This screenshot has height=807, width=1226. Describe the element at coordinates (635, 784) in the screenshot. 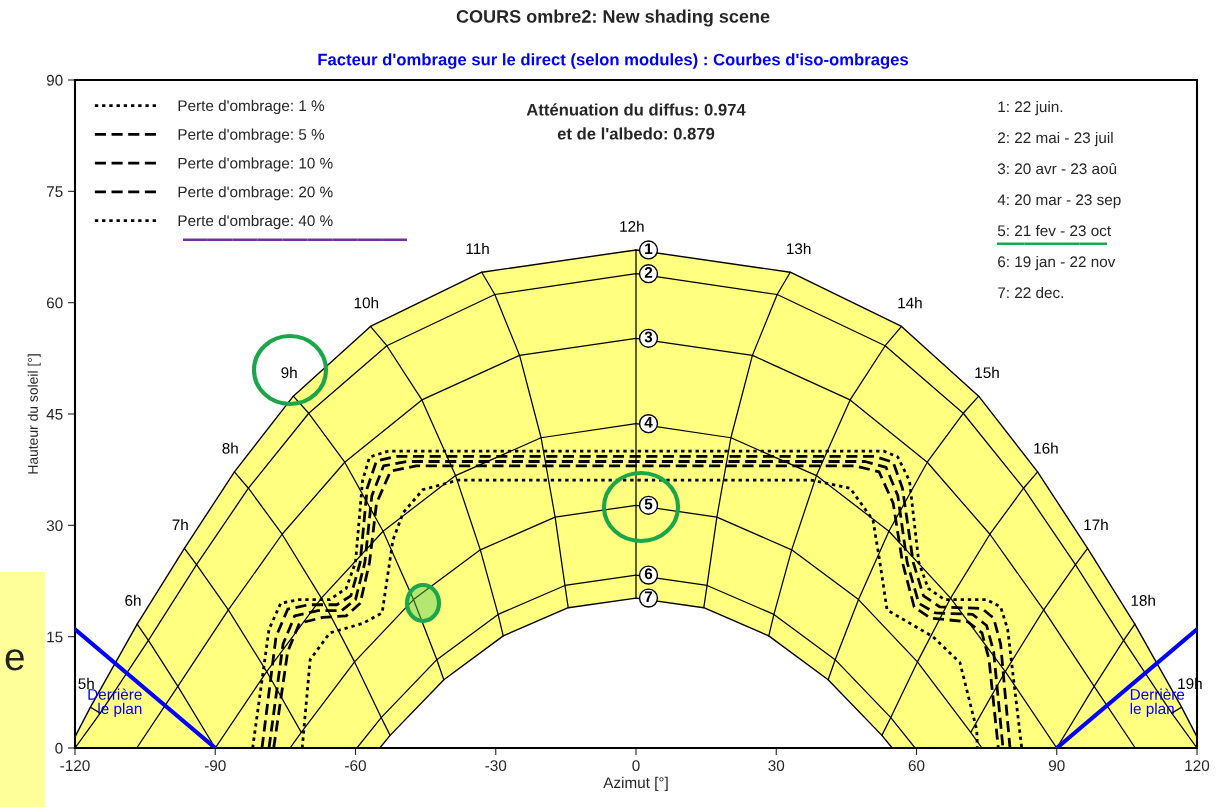

I see `x-axis-title: Azimut [°]` at that location.